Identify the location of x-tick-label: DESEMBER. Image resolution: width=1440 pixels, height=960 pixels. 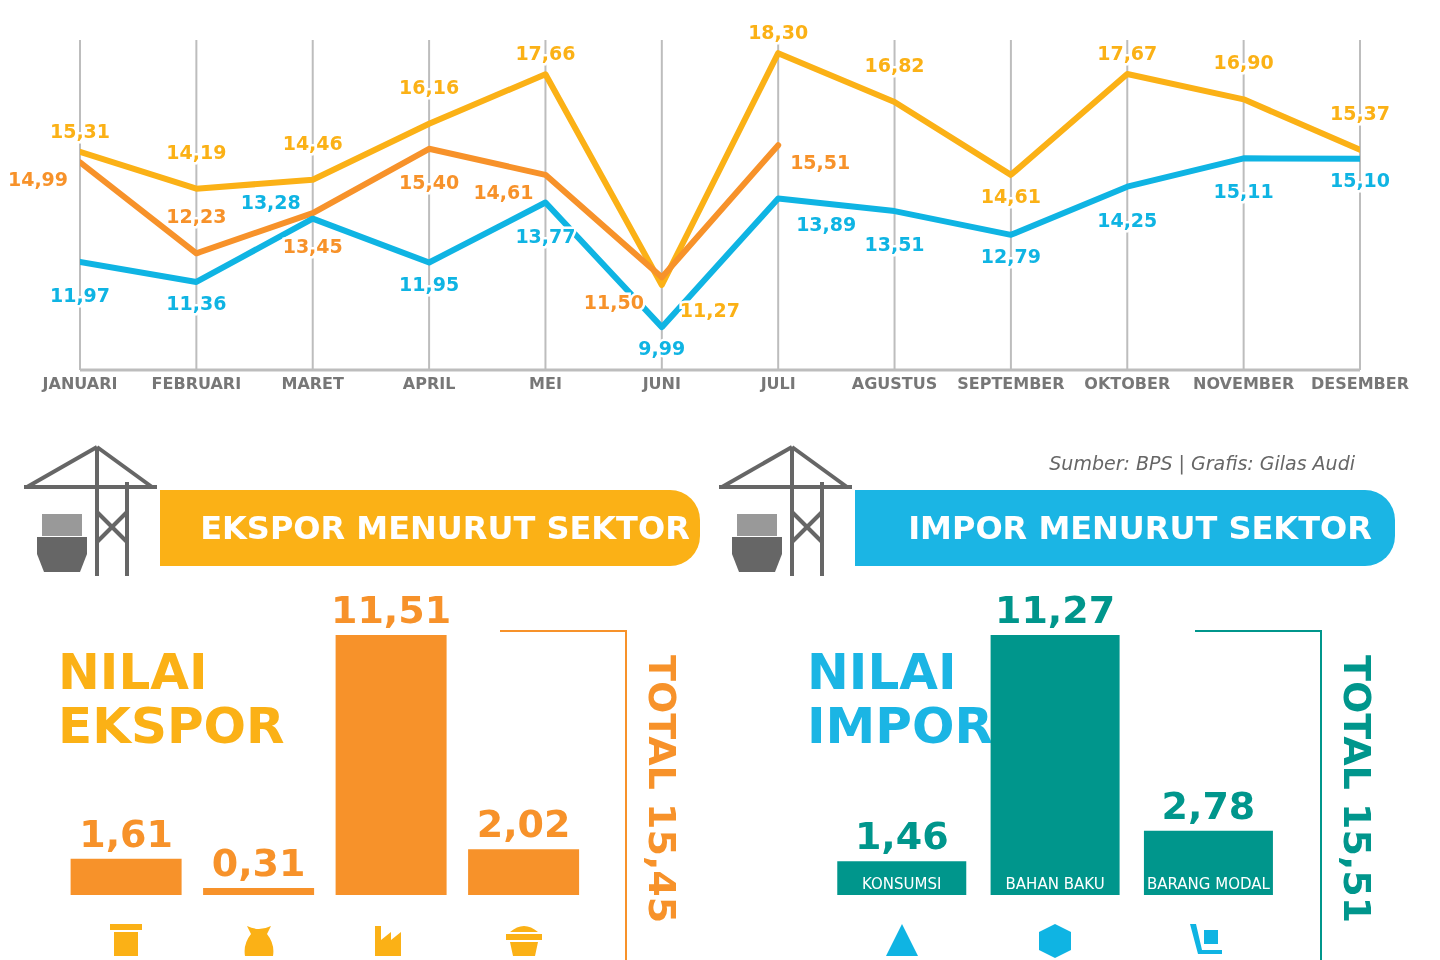
(1360, 384).